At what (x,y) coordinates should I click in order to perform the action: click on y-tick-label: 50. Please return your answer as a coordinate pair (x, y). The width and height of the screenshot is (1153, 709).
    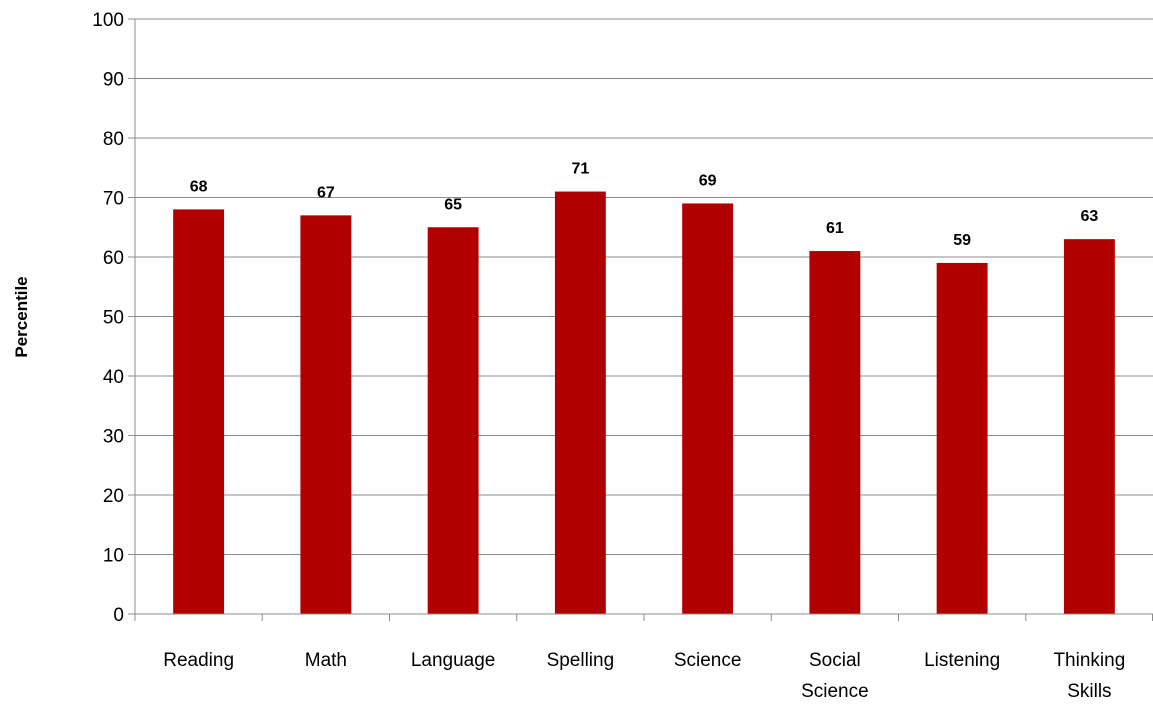
    Looking at the image, I should click on (113, 318).